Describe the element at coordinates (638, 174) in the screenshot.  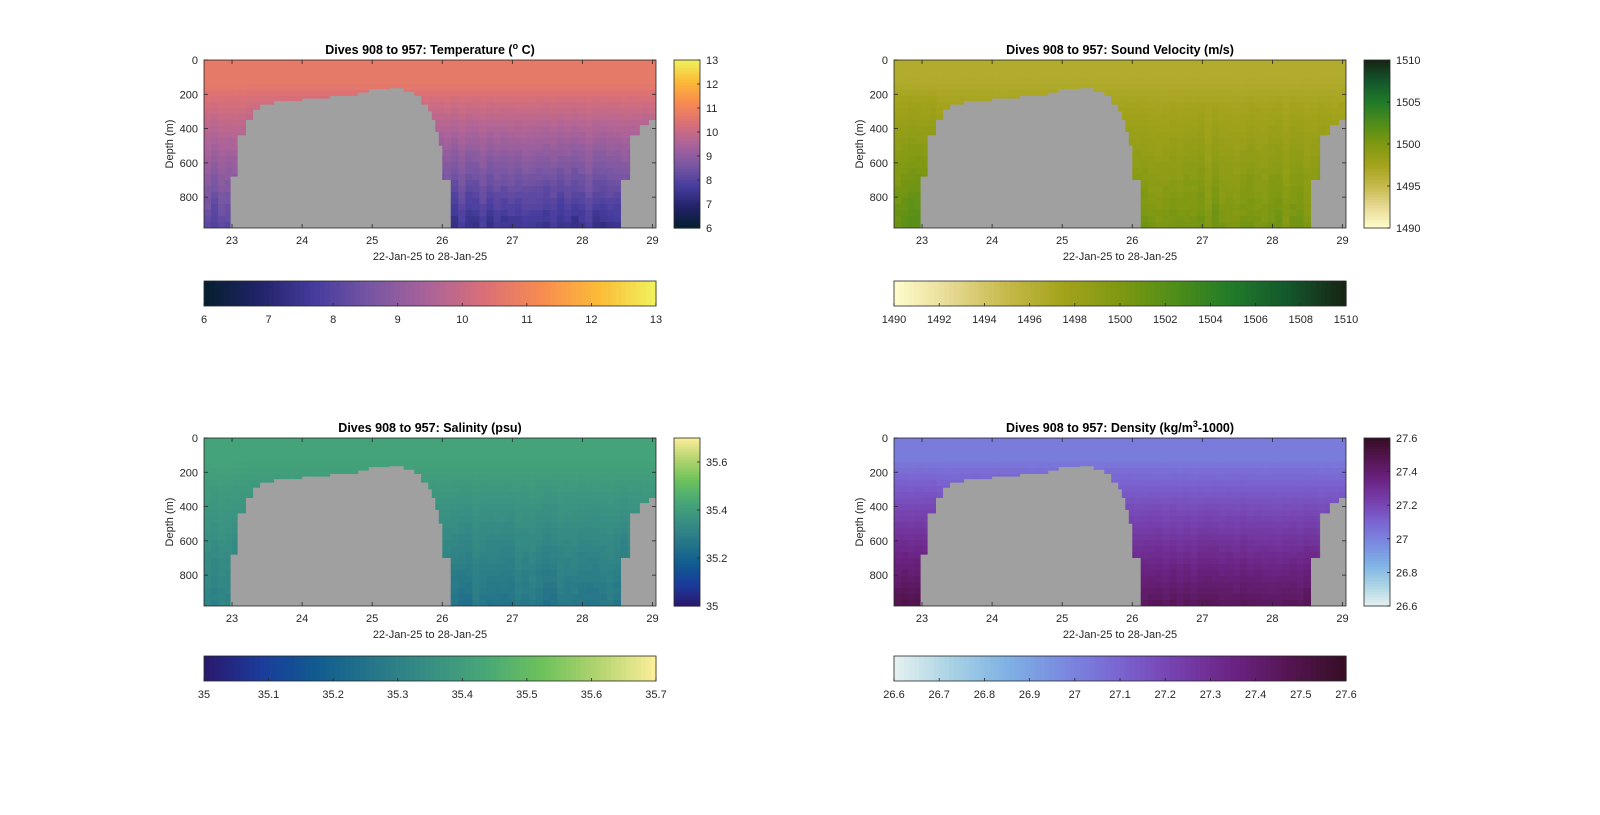
I see `bathymetry-mask-right` at that location.